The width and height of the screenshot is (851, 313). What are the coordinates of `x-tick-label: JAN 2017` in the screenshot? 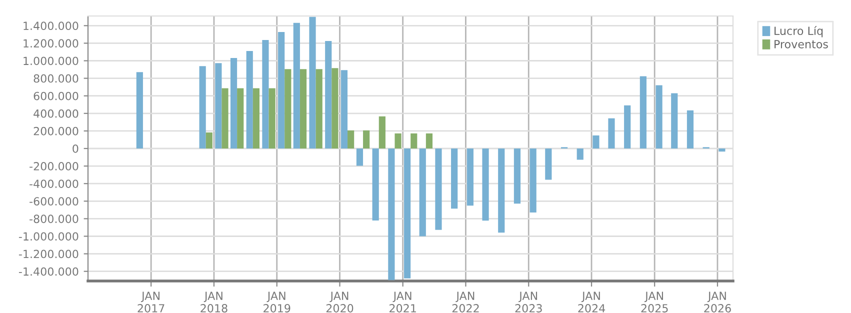 It's located at (151, 302).